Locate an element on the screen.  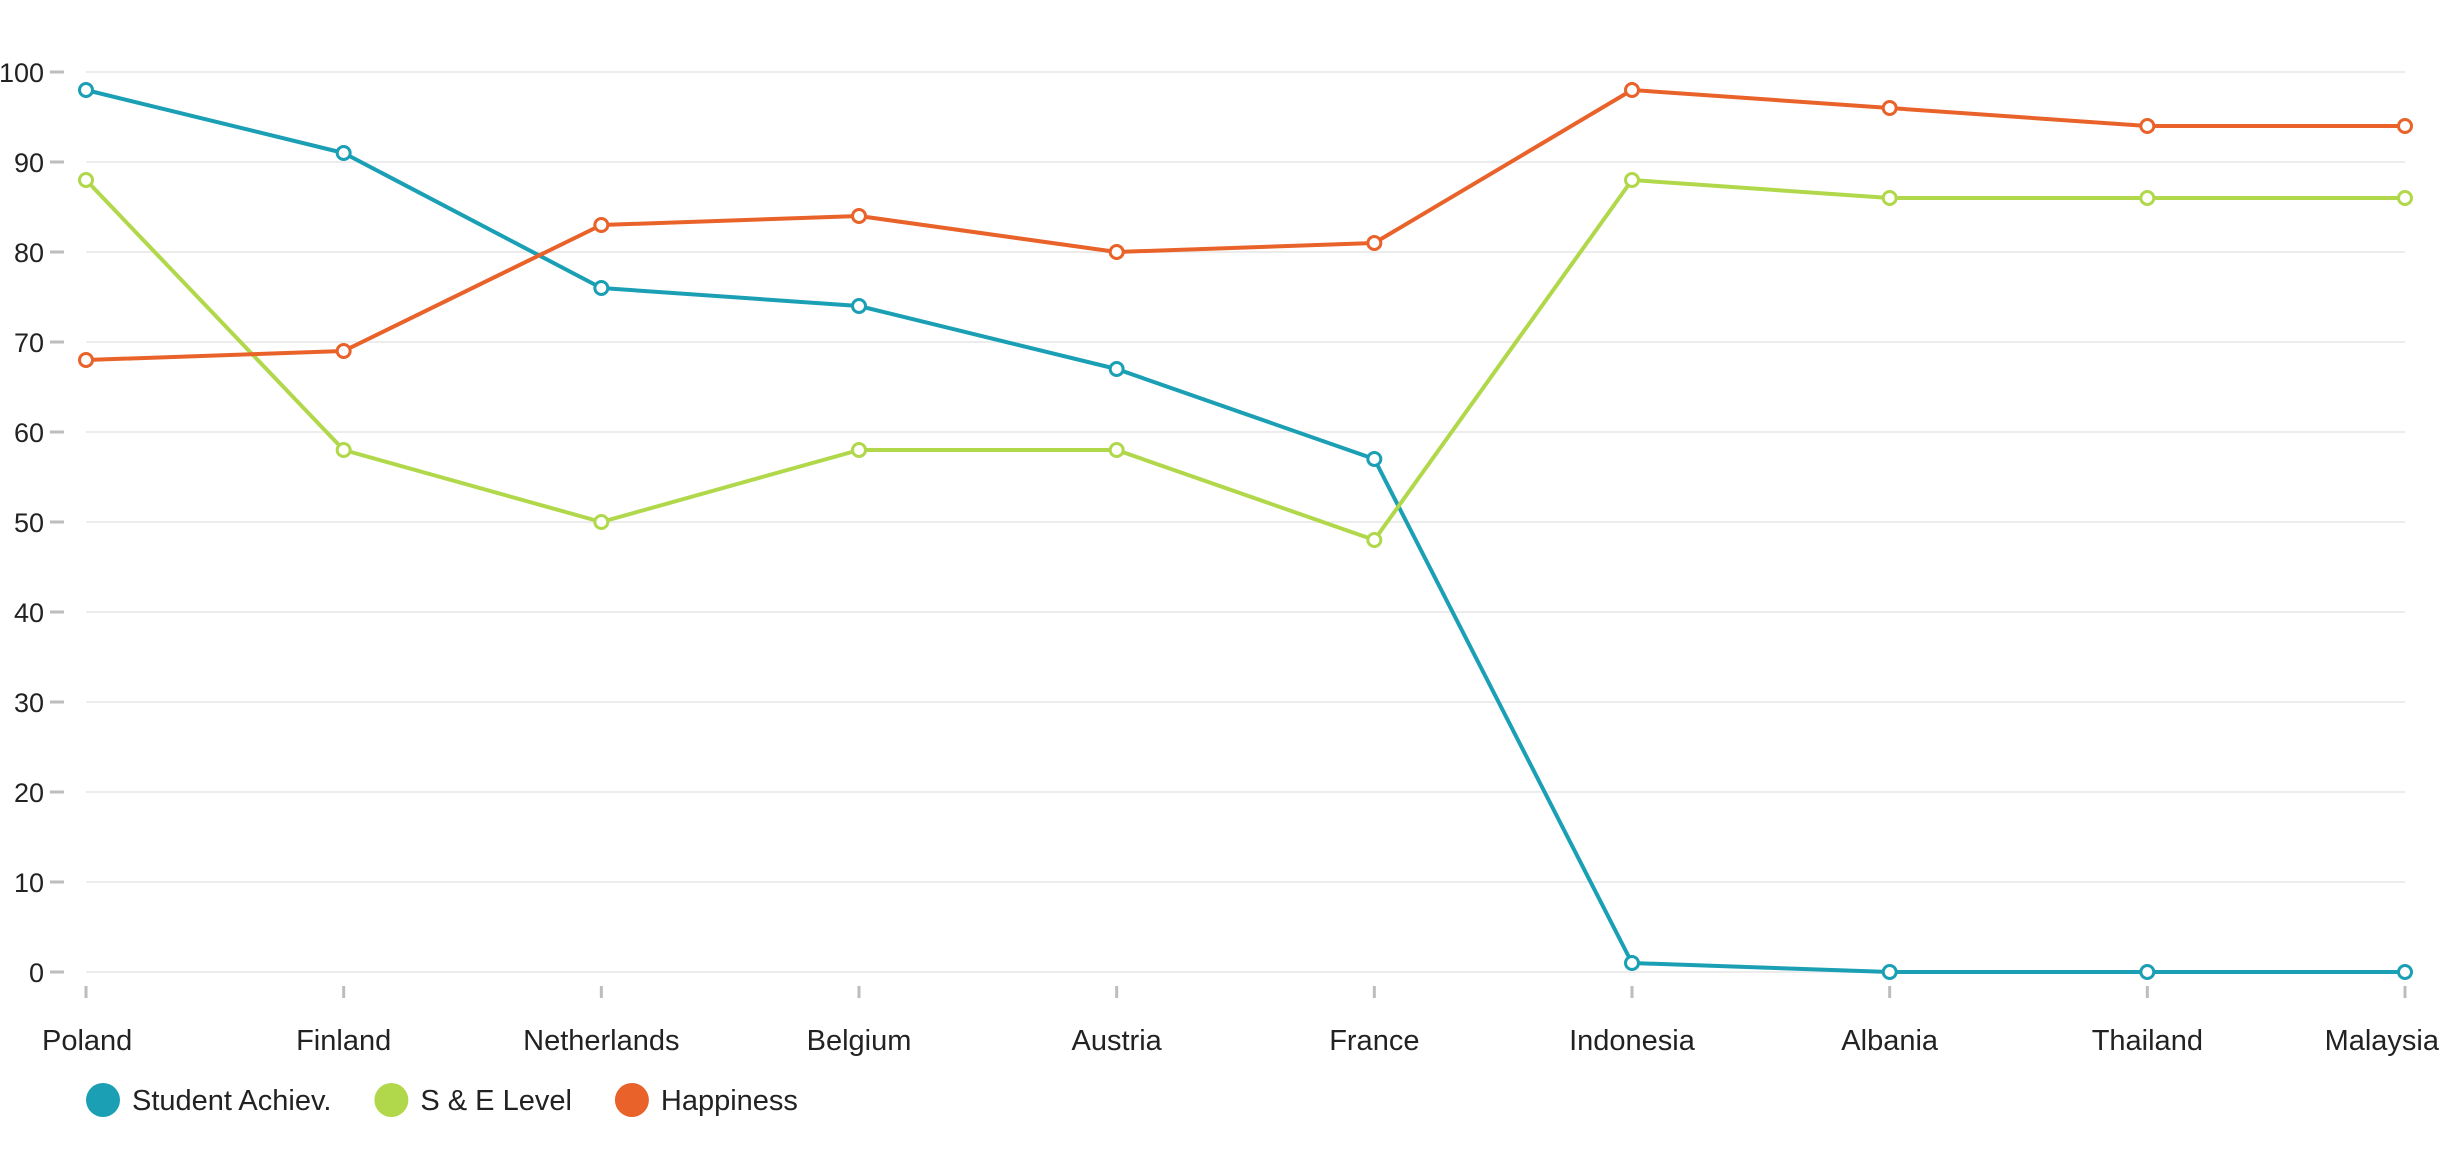
x-tick-label: Malaysia is located at coordinates (2382, 1041).